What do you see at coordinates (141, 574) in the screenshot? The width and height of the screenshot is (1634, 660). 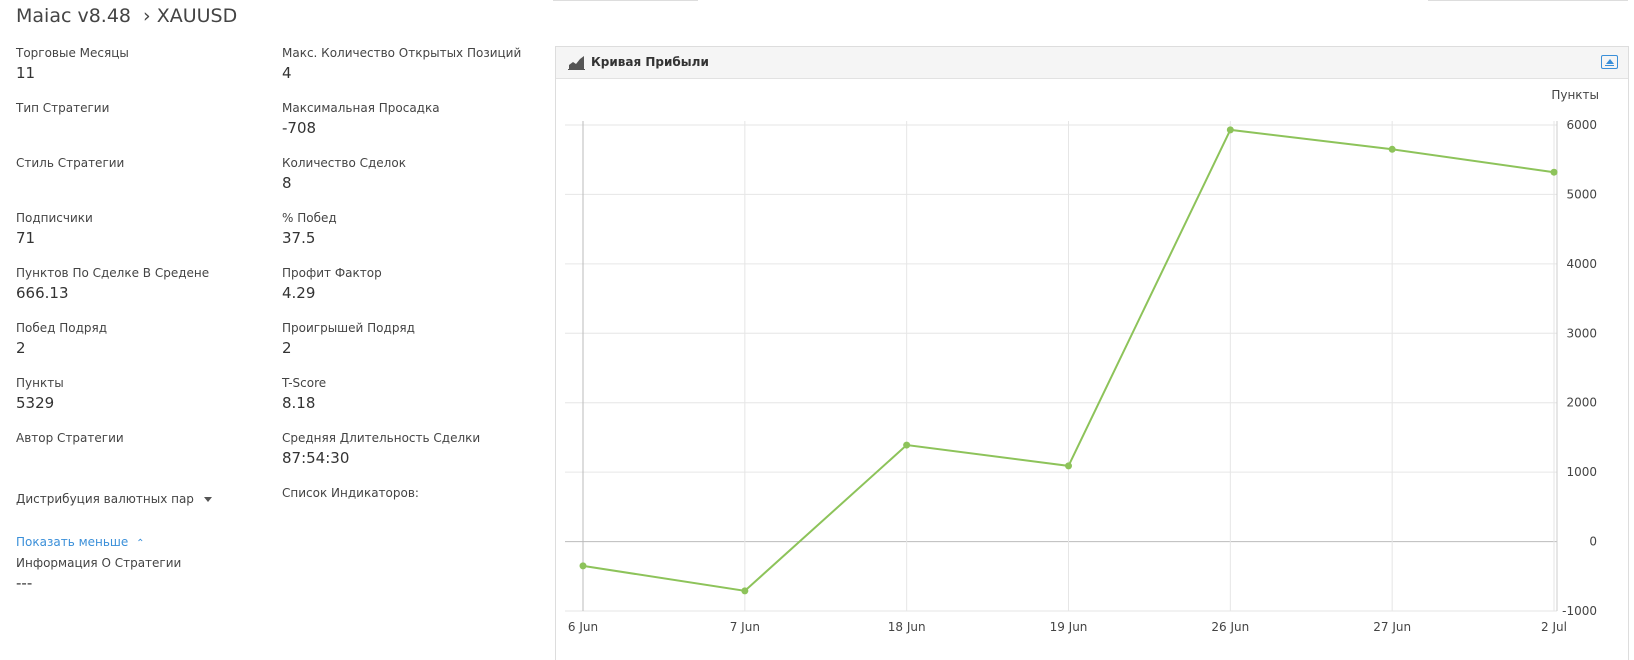 I see `strategy-info: Информация О Стратегии ---` at bounding box center [141, 574].